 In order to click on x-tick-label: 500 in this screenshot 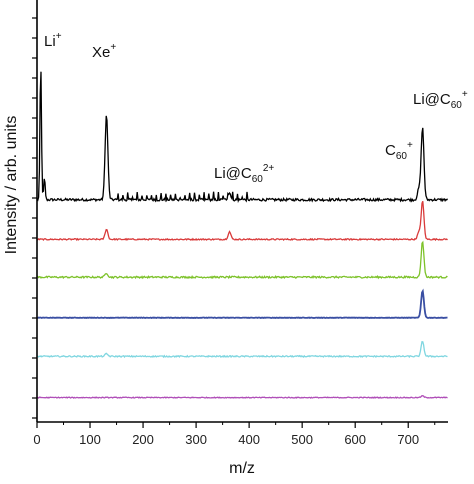, I will do `click(302, 439)`.